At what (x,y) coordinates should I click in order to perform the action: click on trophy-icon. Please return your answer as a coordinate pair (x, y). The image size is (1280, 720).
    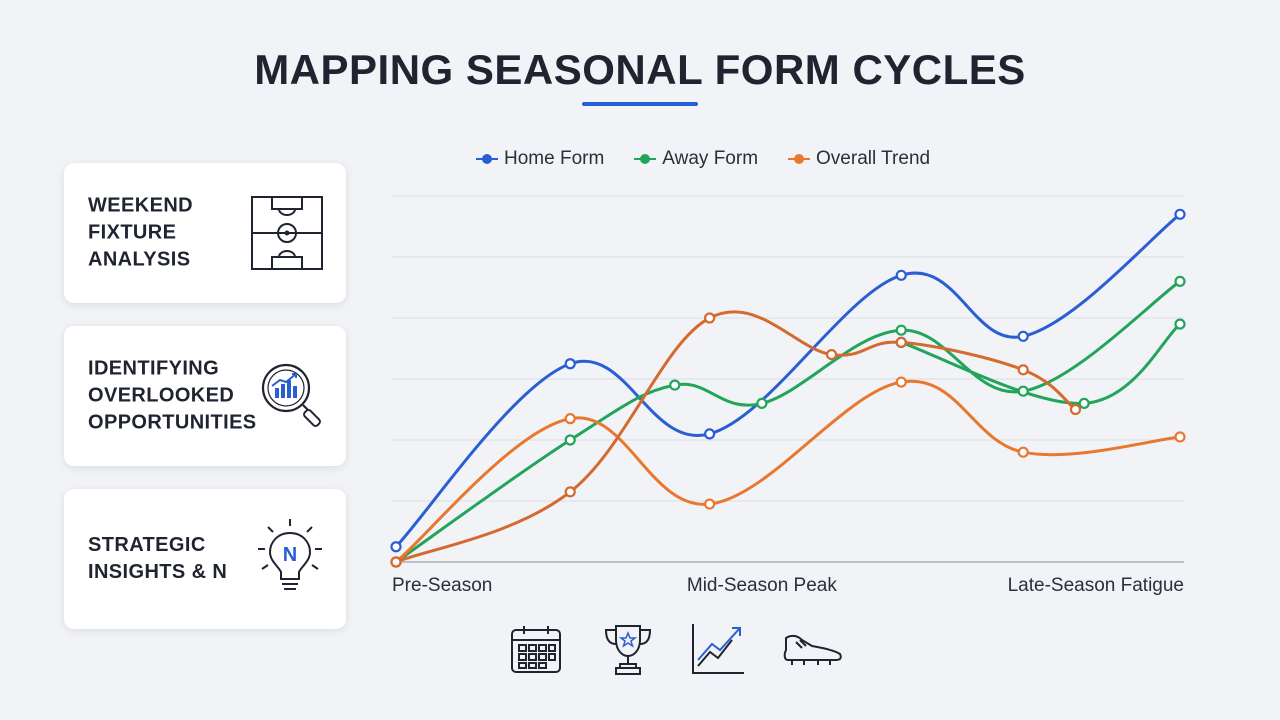
    Looking at the image, I should click on (628, 650).